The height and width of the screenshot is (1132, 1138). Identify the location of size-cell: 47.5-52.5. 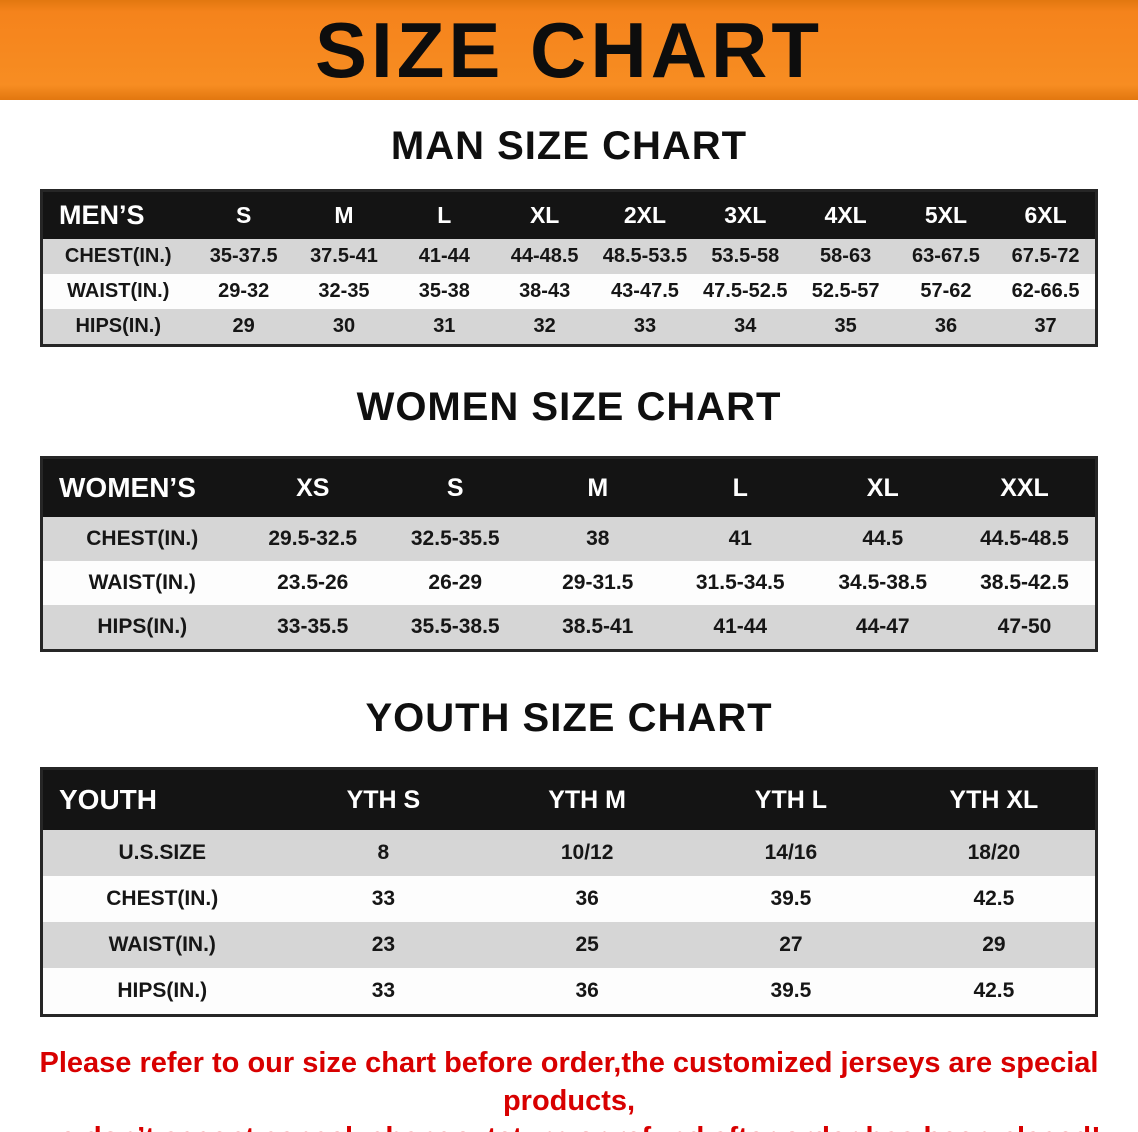
(745, 291).